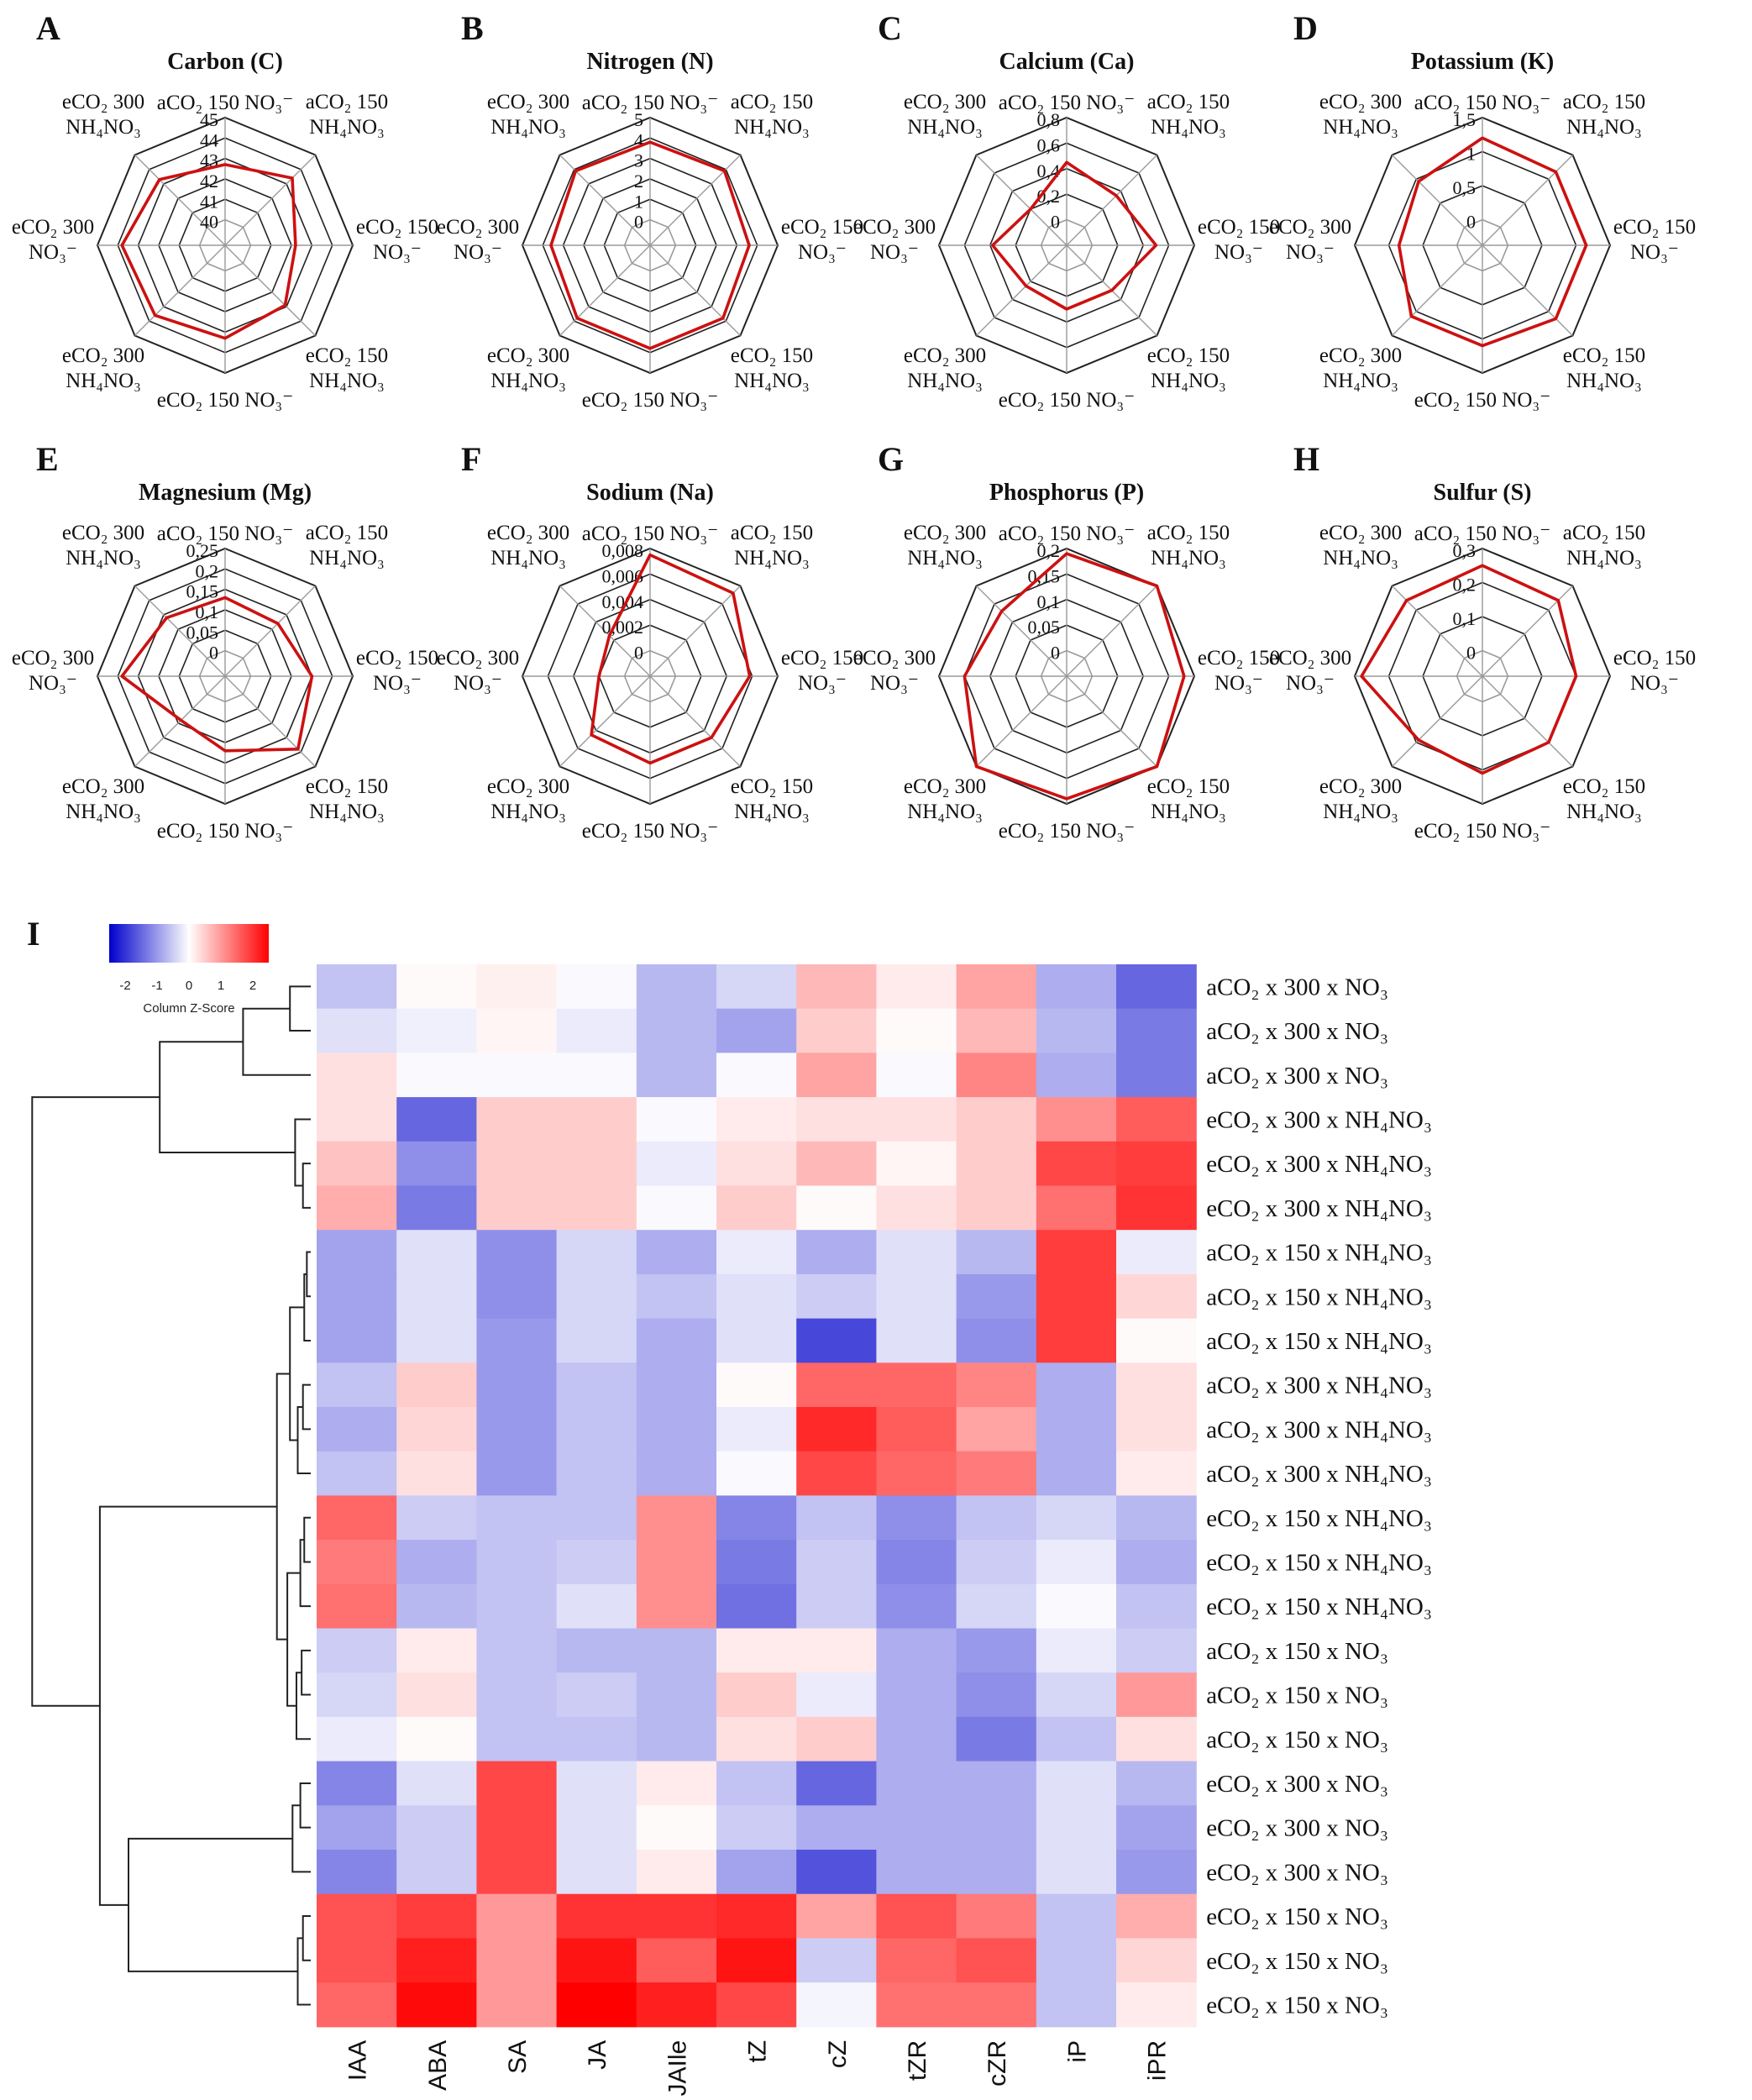  Describe the element at coordinates (1297, 1784) in the screenshot. I see `heatmap-row-label: eCO₂ x 300 x NO₃` at that location.